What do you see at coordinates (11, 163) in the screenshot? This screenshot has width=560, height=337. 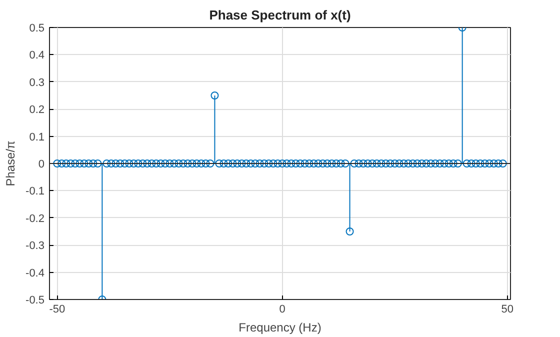 I see `y-axis-title: Phase/π` at bounding box center [11, 163].